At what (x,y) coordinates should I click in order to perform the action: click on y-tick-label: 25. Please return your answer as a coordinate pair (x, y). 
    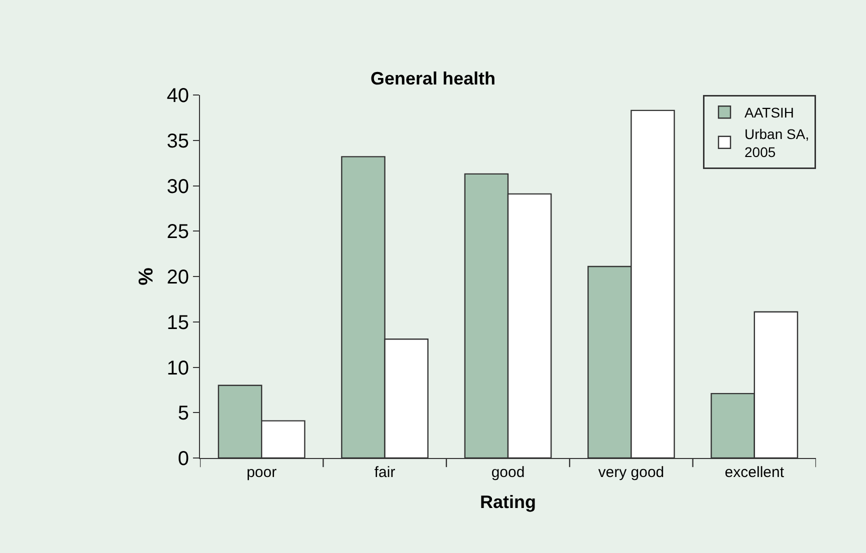
    Looking at the image, I should click on (177, 232).